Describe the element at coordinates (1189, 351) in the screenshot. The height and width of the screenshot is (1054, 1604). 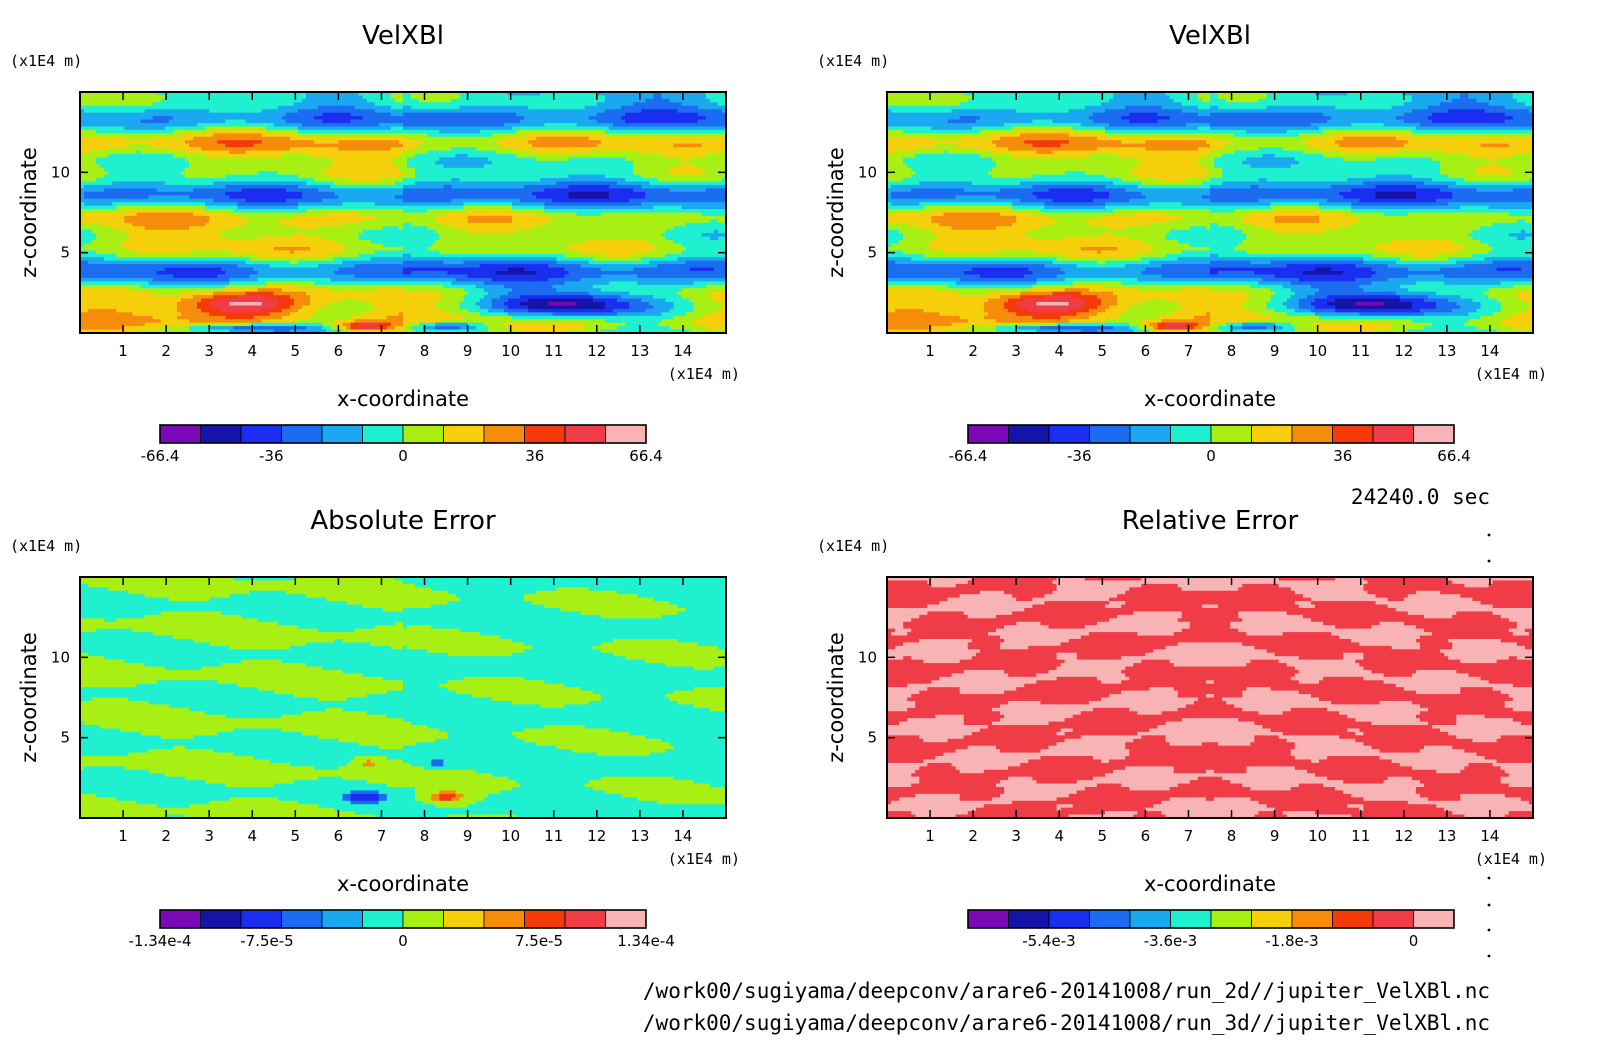
I see `x-tick-label: 7` at that location.